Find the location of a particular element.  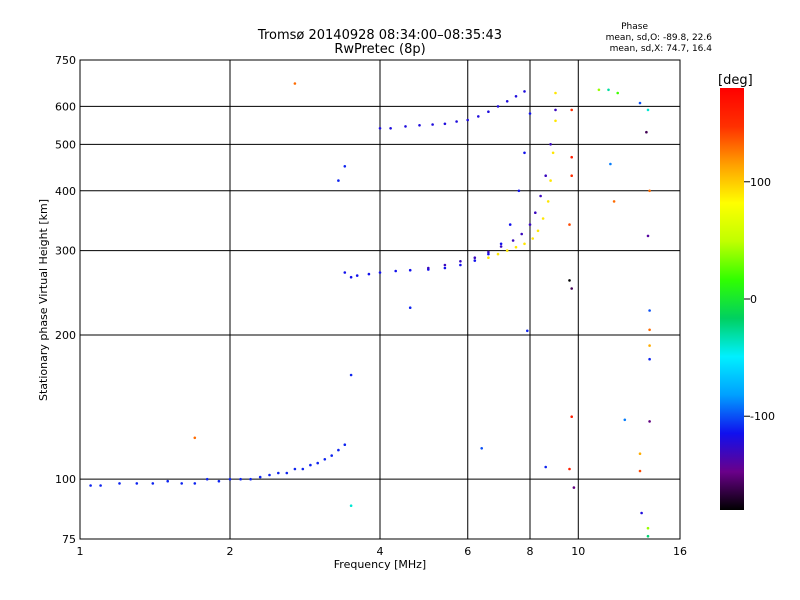

colorbar-tick-label: 0 is located at coordinates (753, 299).